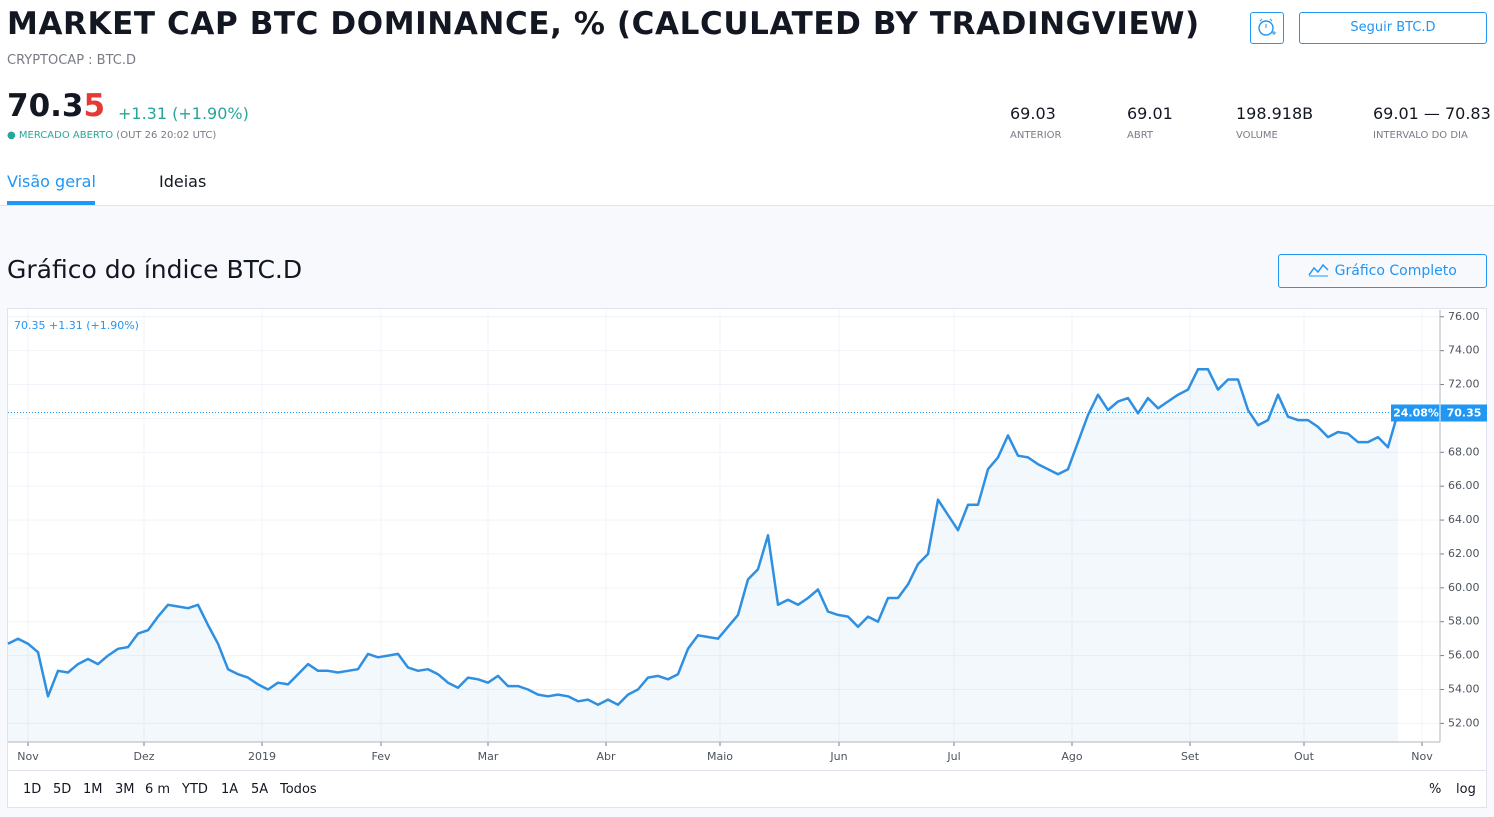  I want to click on scale-option: %, so click(1435, 789).